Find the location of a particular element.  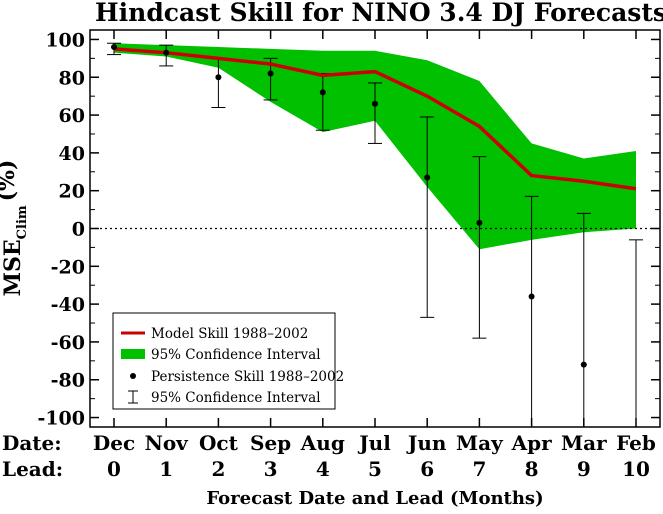

x-tick-label-date: Dec is located at coordinates (114, 443).